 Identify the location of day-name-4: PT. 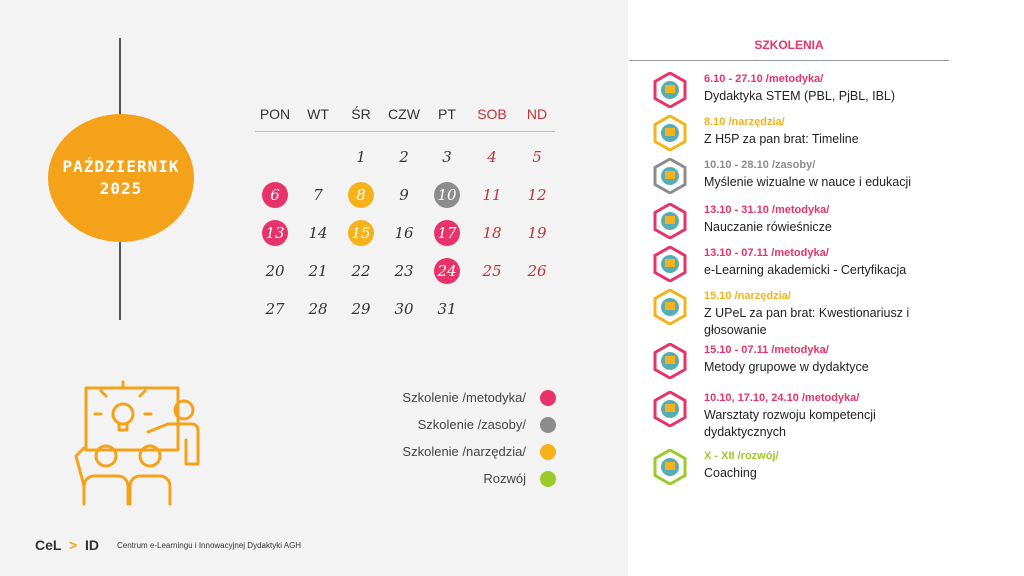
(447, 114).